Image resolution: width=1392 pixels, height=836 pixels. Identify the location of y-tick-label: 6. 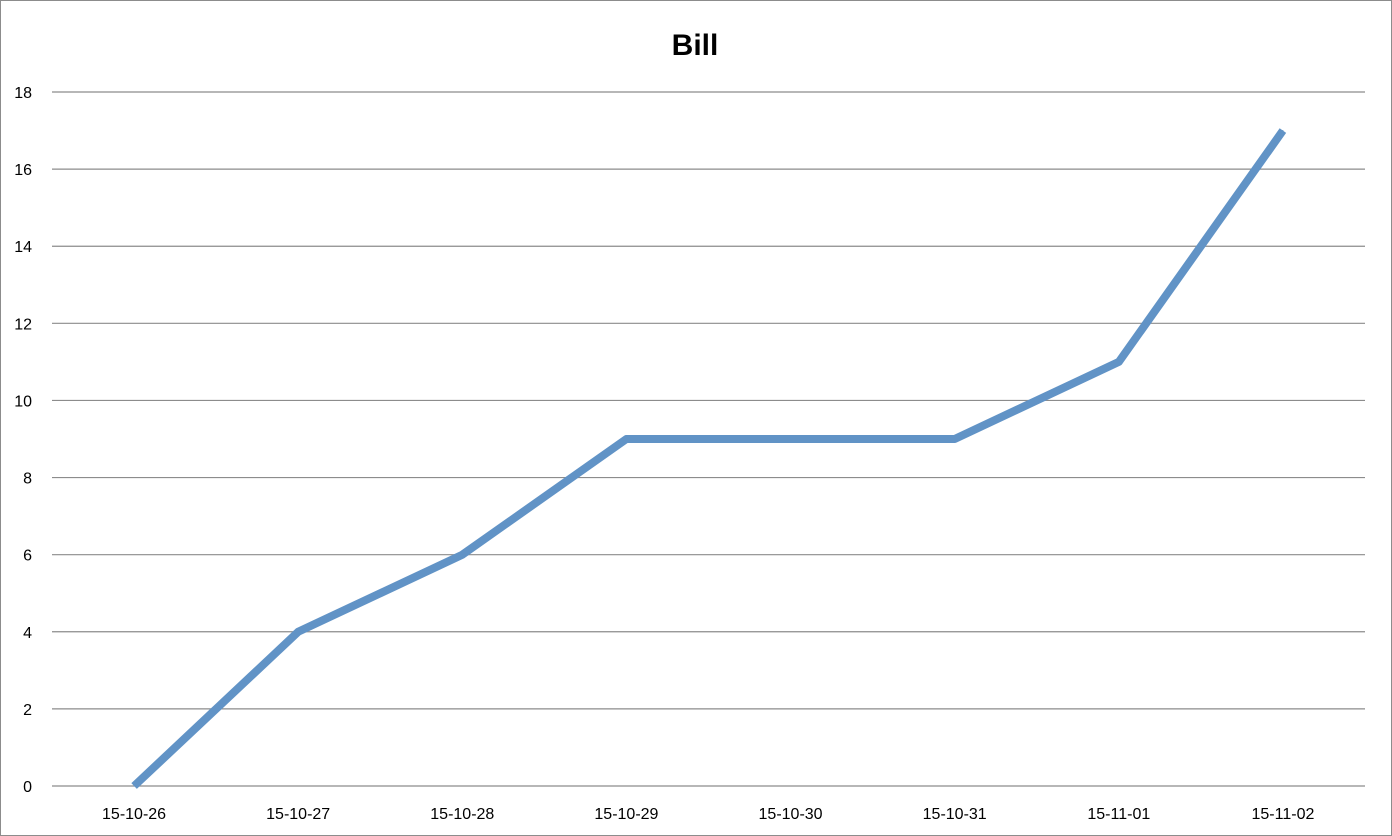
(27, 556).